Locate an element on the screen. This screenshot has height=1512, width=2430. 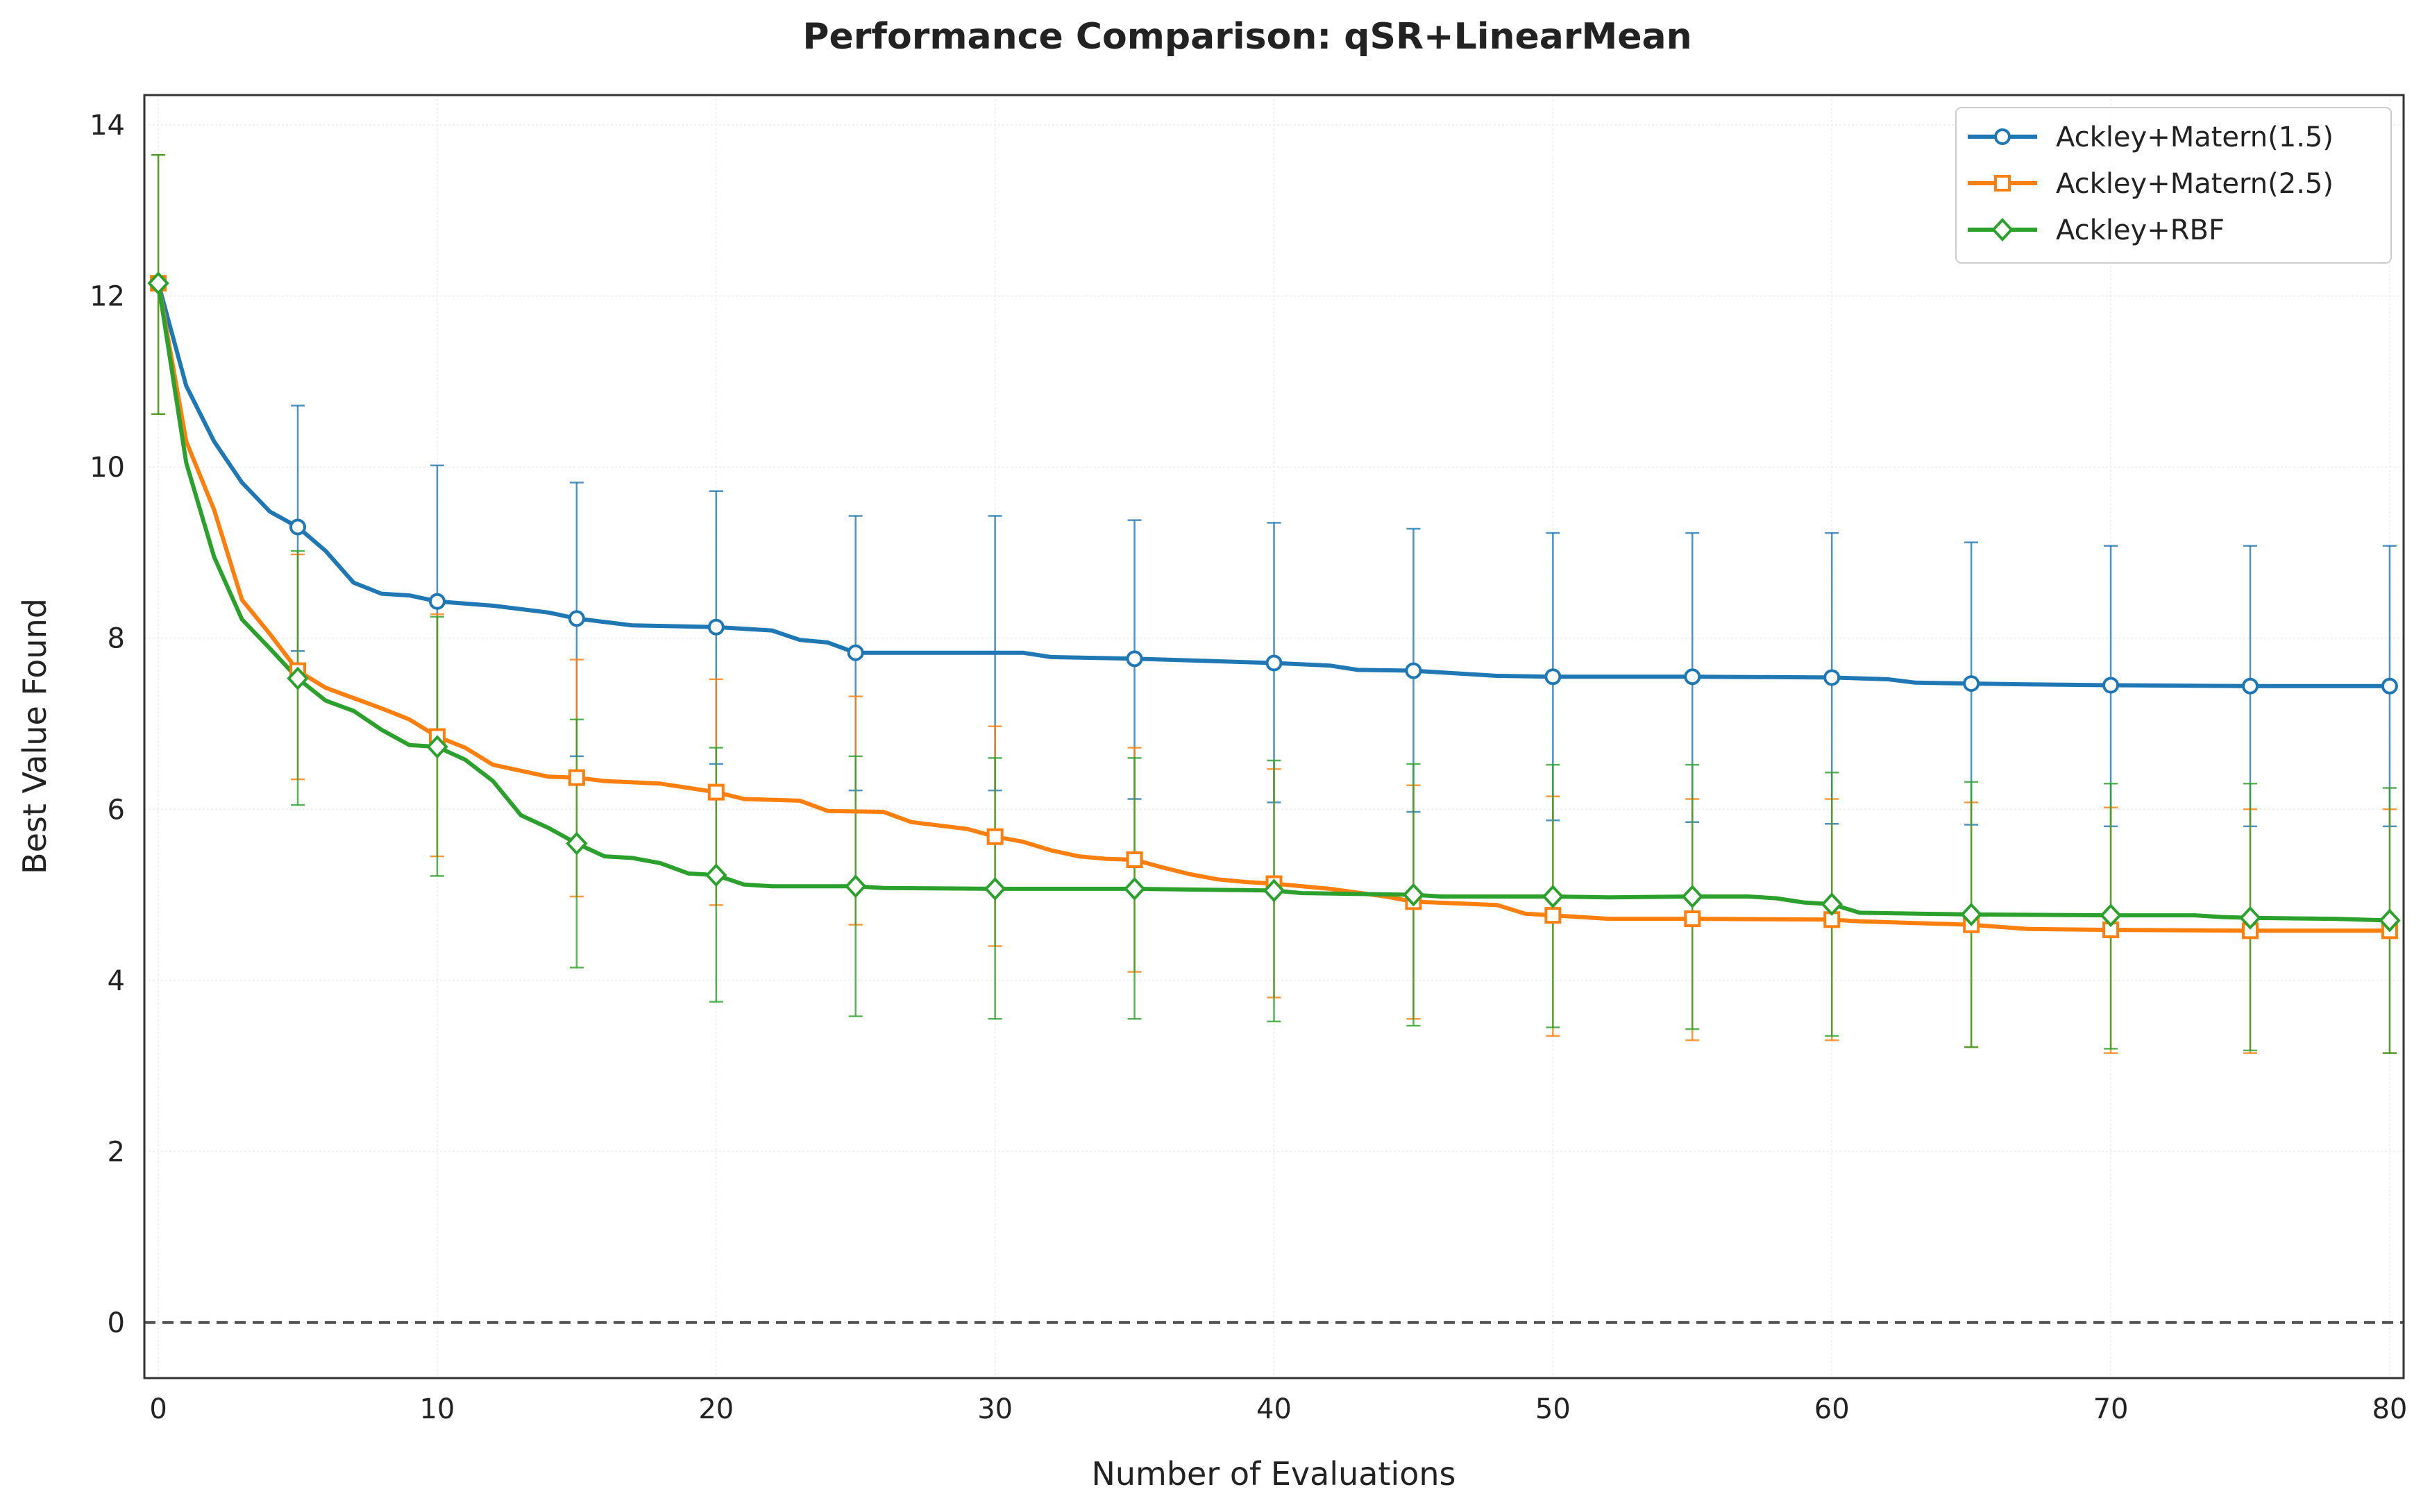
y-tick-label: 10 is located at coordinates (107, 468).